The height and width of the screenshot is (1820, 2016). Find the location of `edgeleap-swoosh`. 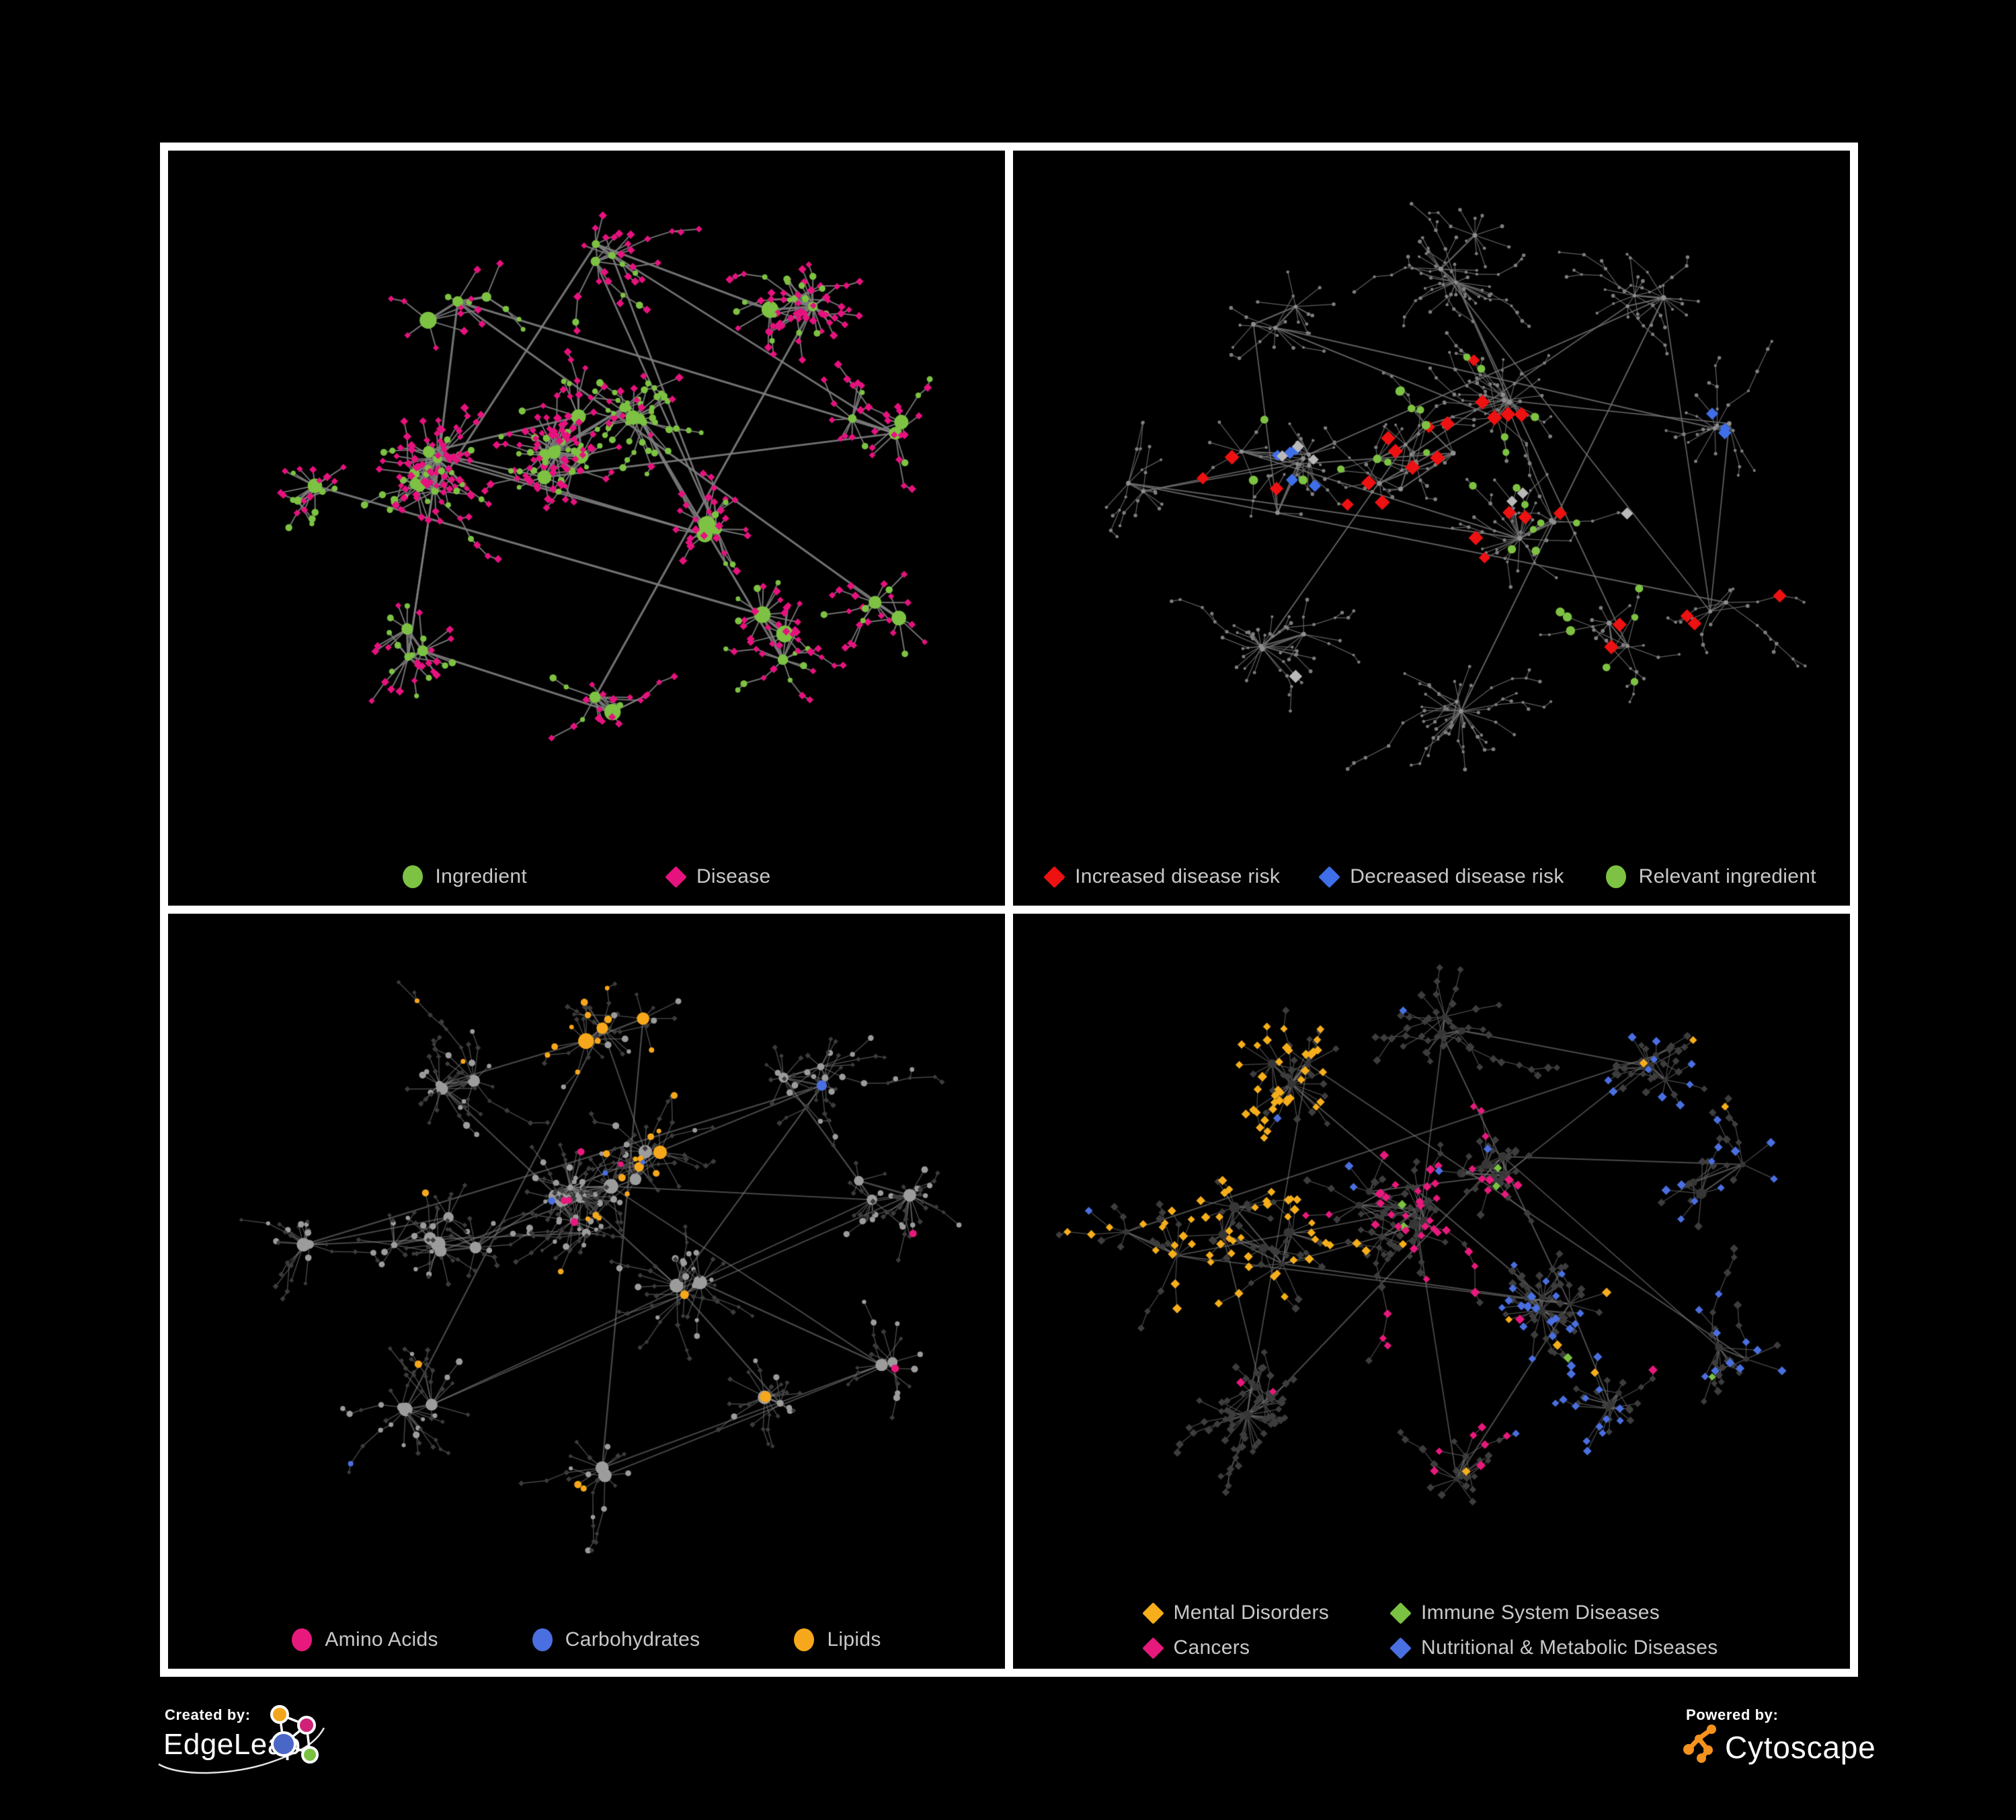

edgeleap-swoosh is located at coordinates (241, 1750).